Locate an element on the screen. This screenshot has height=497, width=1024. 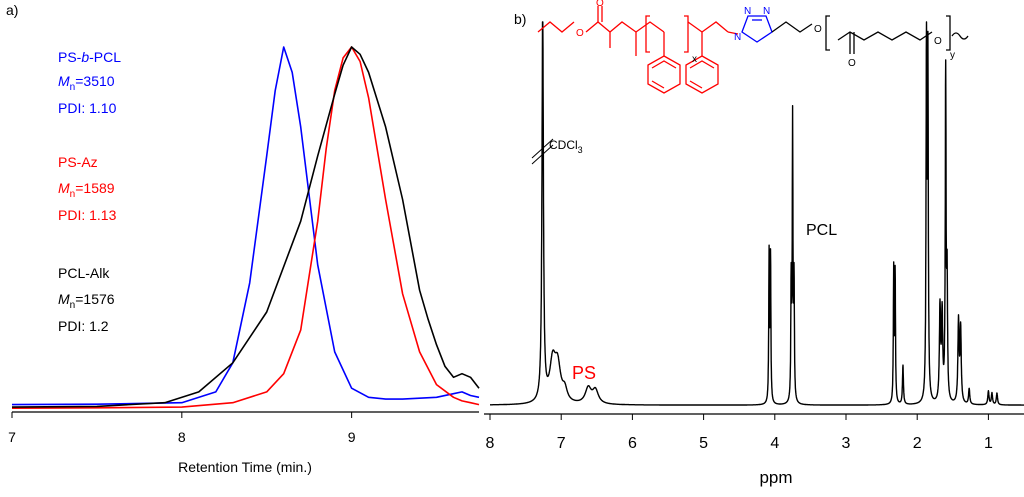
chemical-structure is located at coordinates (753, 50).